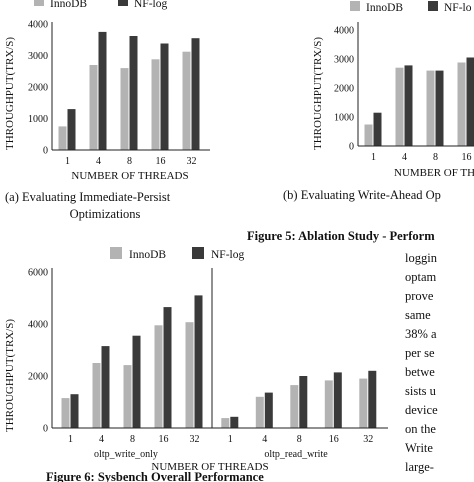  I want to click on caption-b: (b) Evaluating Write-Ahead Op, so click(362, 195).